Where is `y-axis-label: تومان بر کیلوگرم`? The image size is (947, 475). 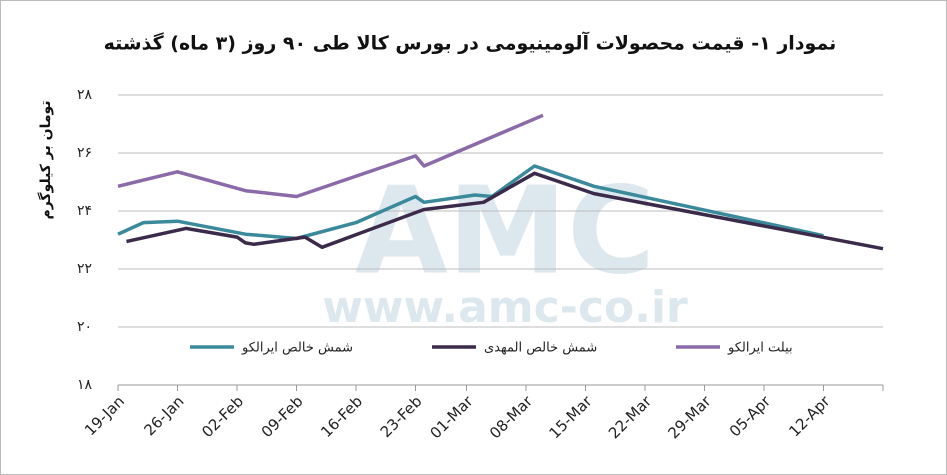 y-axis-label: تومان بر کیلوگرم is located at coordinates (45, 159).